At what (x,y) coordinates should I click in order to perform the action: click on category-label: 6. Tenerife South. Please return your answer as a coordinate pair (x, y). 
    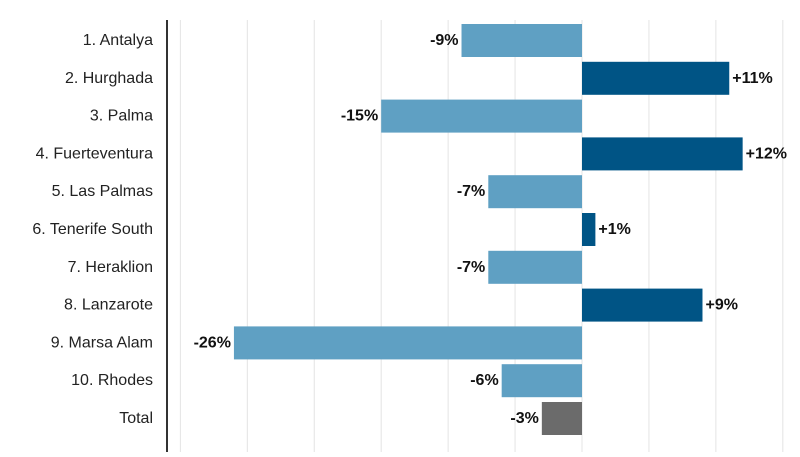
    Looking at the image, I should click on (92, 229).